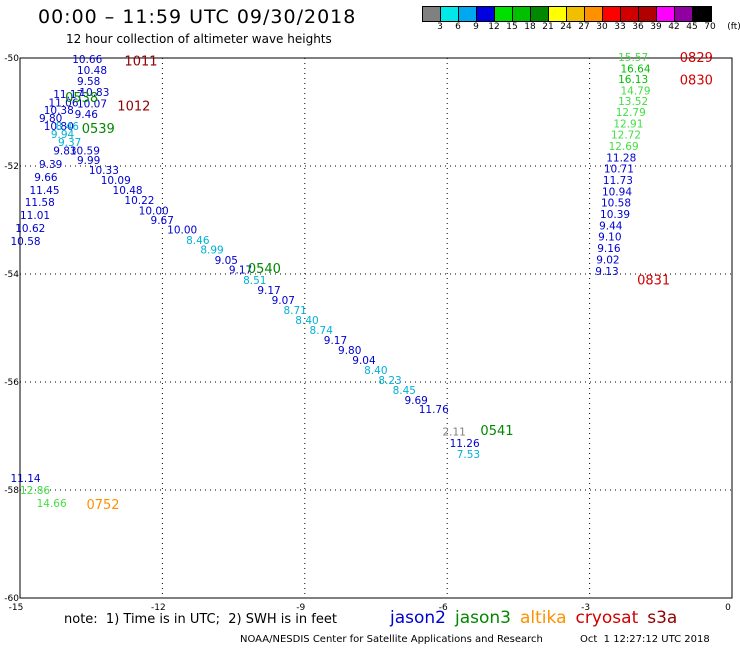  I want to click on color-scale-label: 70, so click(710, 27).